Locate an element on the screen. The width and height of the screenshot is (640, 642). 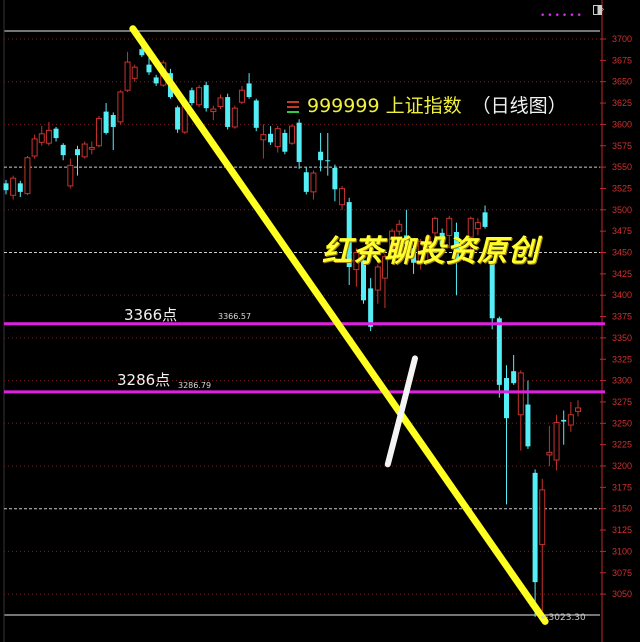
level-value-3366: 3366.57 is located at coordinates (235, 316).